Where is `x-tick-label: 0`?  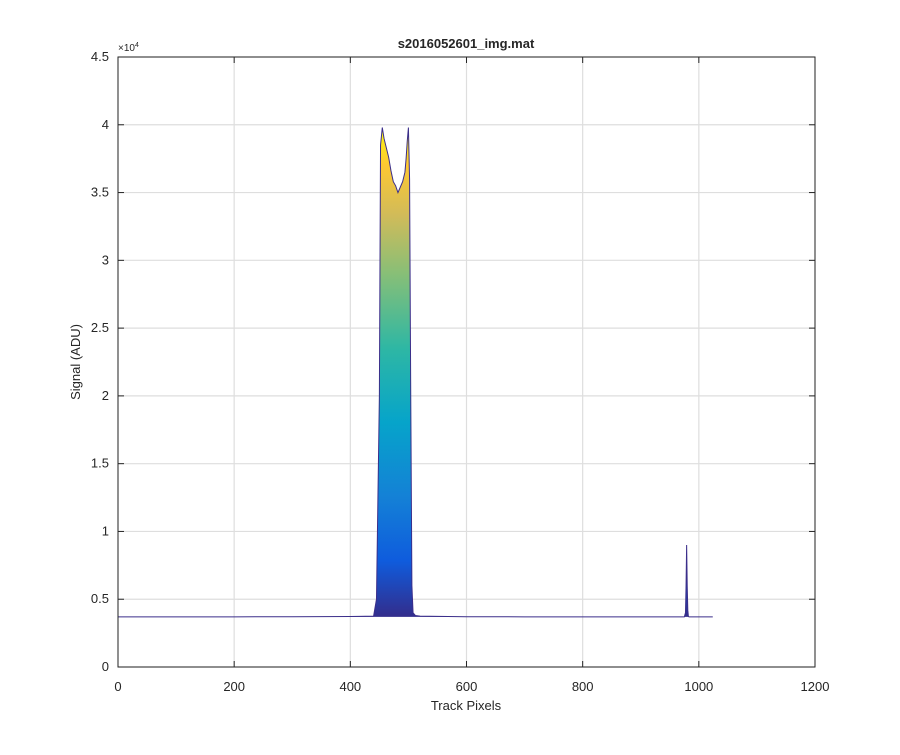 x-tick-label: 0 is located at coordinates (117, 686).